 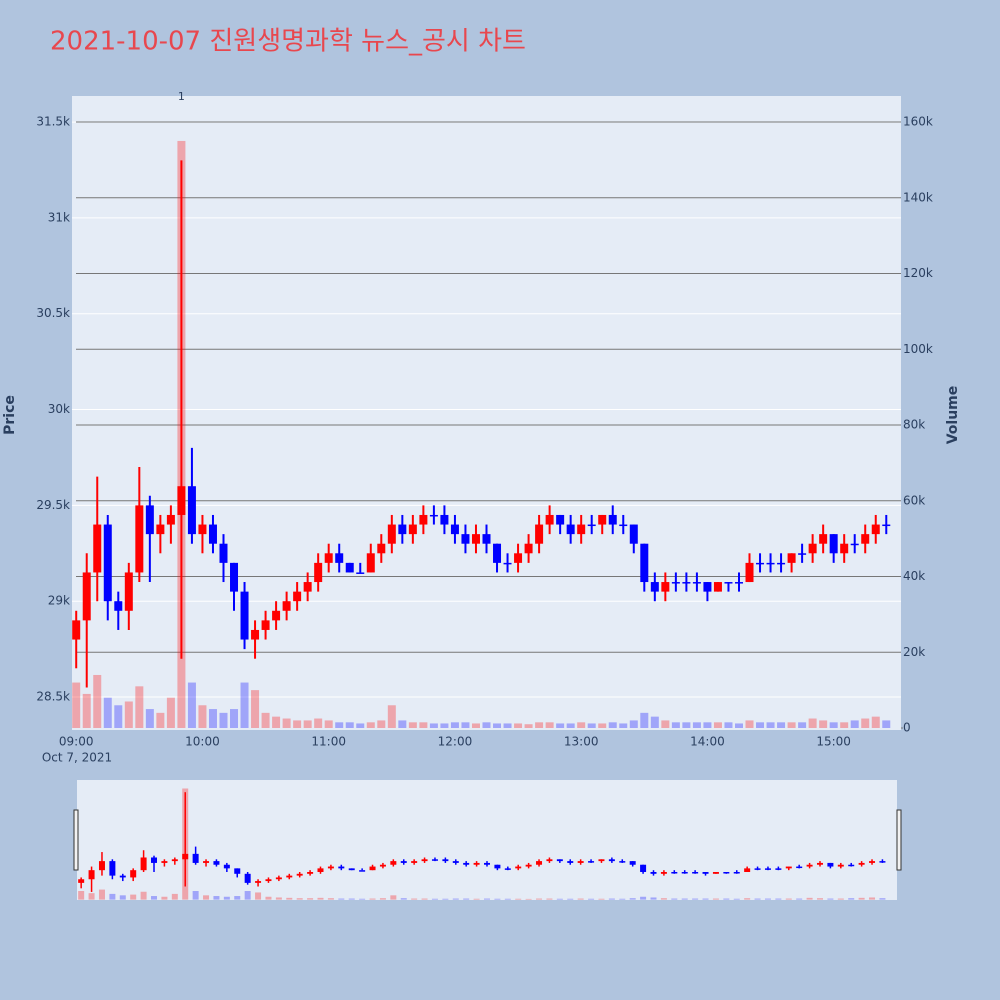 What do you see at coordinates (202, 742) in the screenshot?
I see `x-tick-label: 10:00` at bounding box center [202, 742].